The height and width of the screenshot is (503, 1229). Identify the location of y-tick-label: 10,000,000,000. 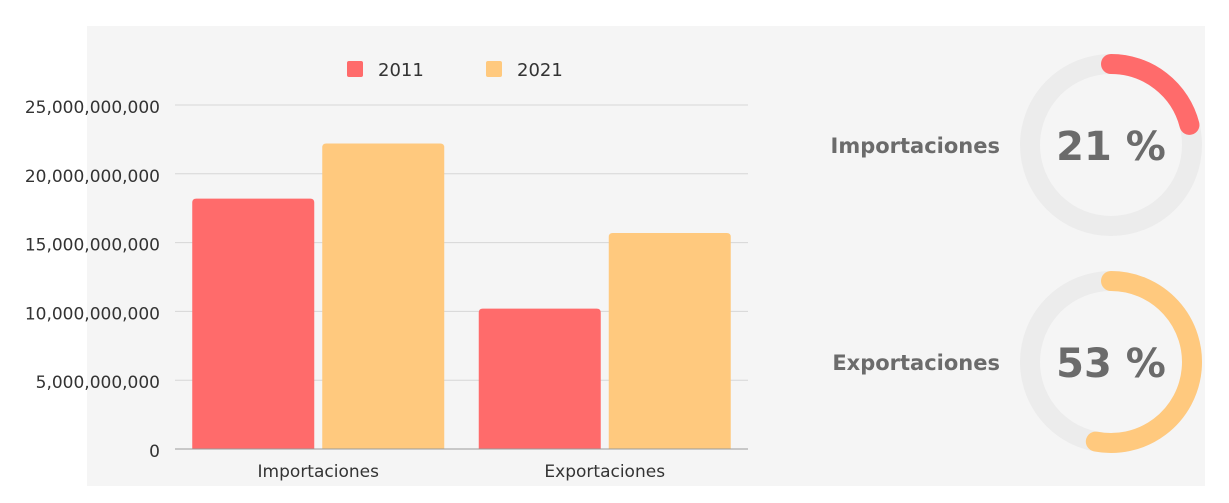
(92, 314).